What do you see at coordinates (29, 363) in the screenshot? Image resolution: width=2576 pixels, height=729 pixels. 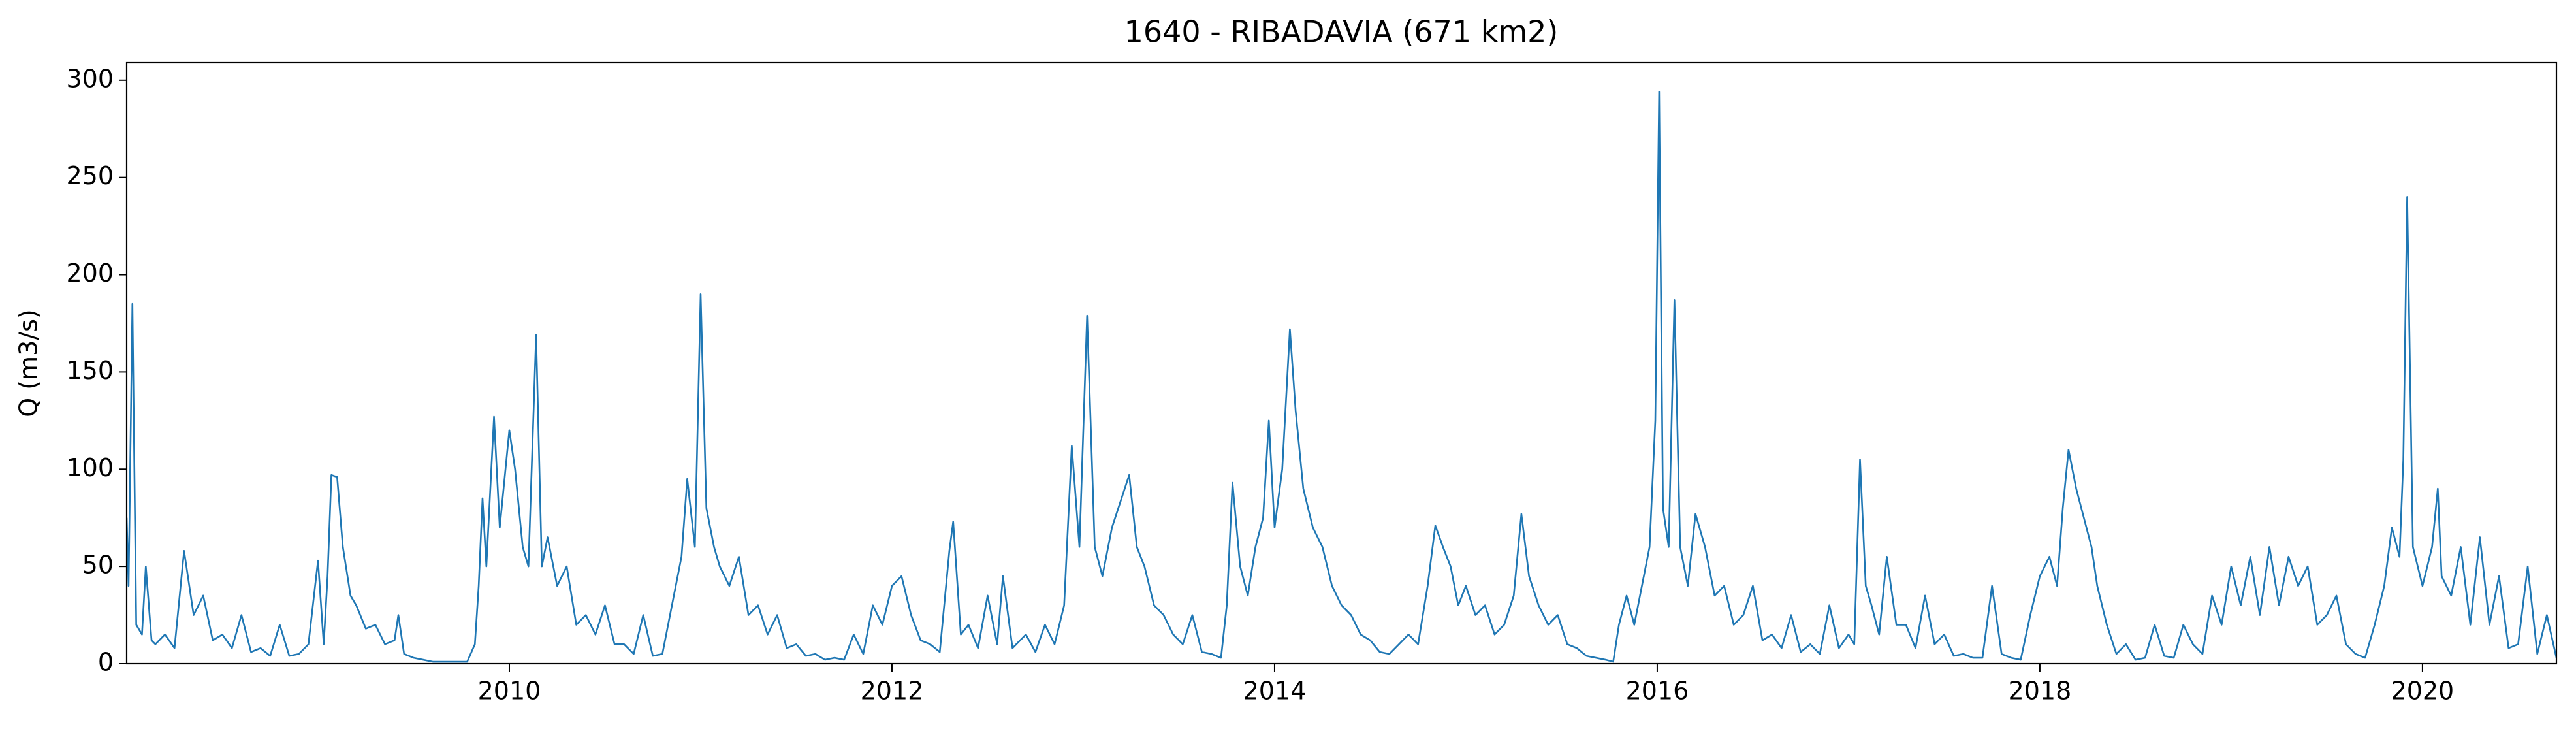 I see `y-axis-label: Q (m3/s)` at bounding box center [29, 363].